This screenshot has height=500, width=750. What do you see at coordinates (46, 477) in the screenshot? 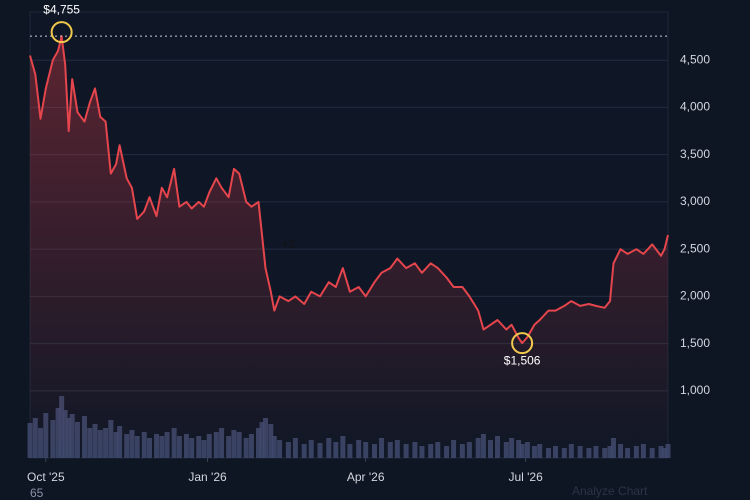
I see `x-tick-label: Oct '25` at bounding box center [46, 477].